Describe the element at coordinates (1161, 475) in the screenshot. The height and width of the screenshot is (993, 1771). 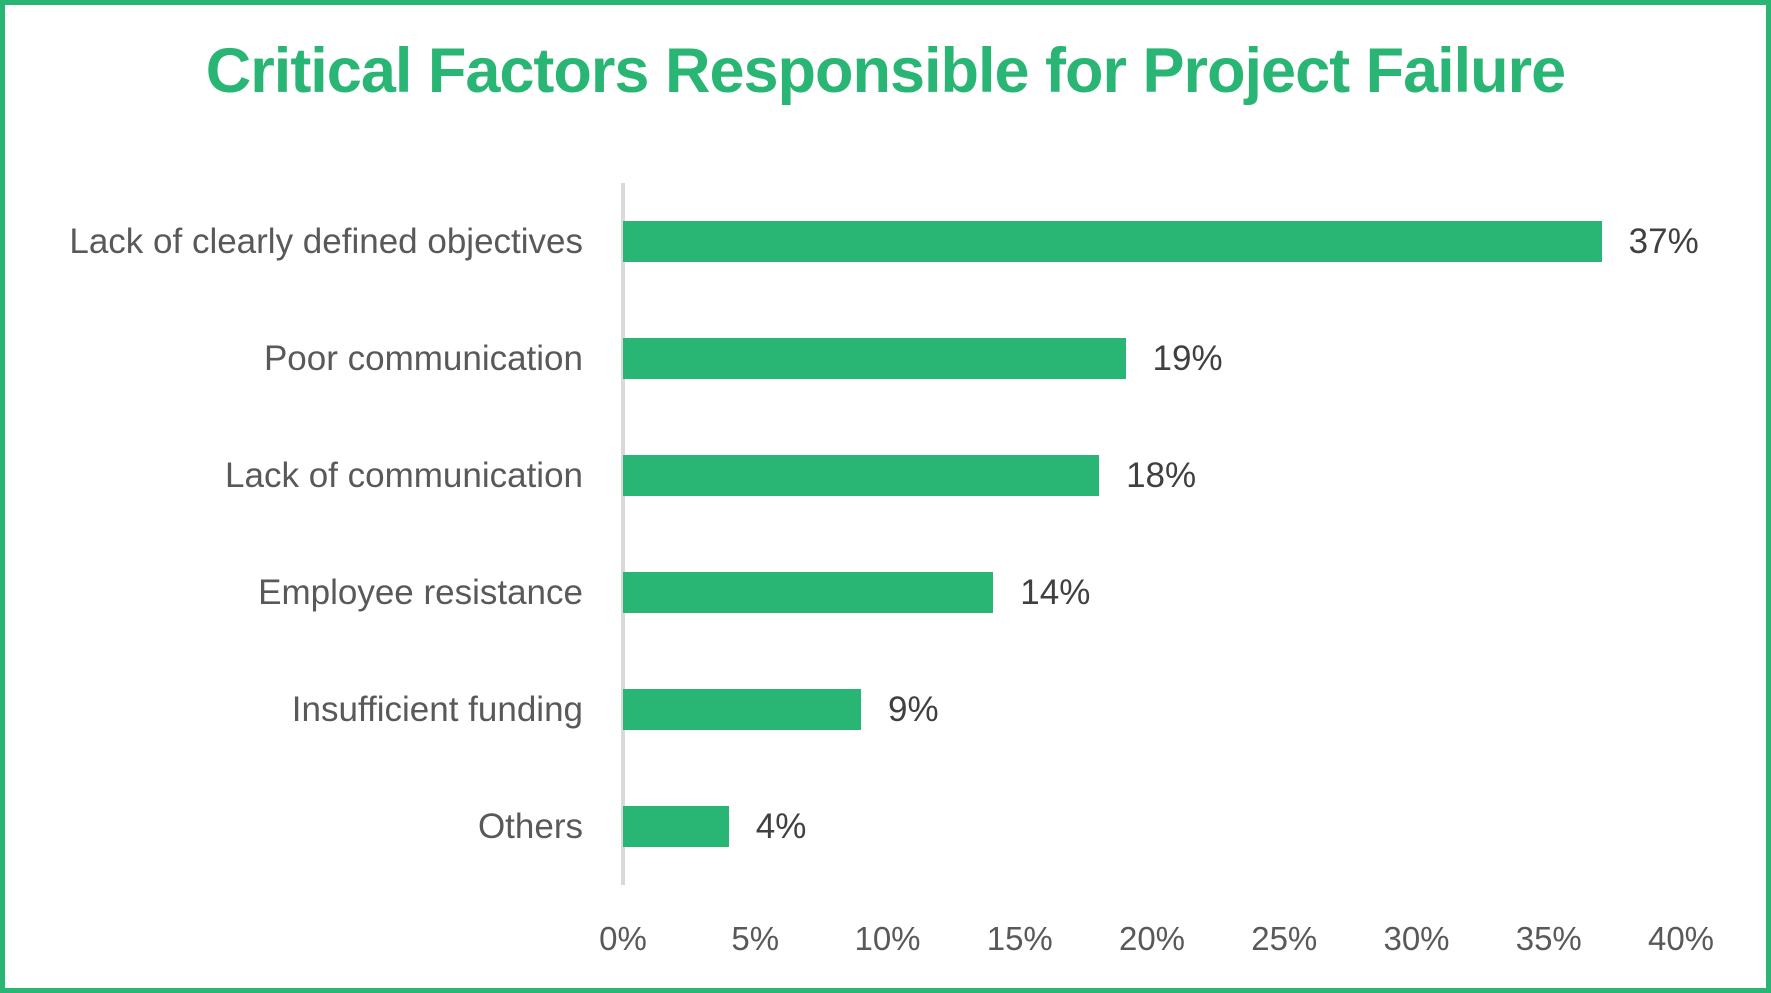
I see `value-label: 18%` at that location.